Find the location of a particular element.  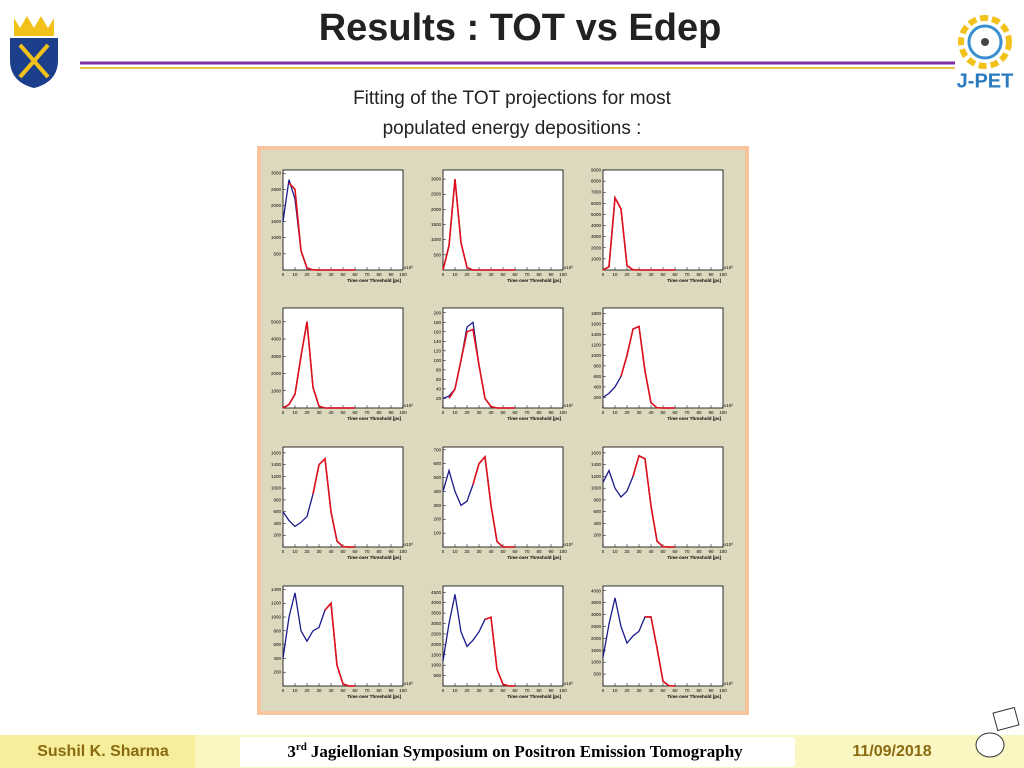

subtitle: populated energy depositions : is located at coordinates (512, 128).